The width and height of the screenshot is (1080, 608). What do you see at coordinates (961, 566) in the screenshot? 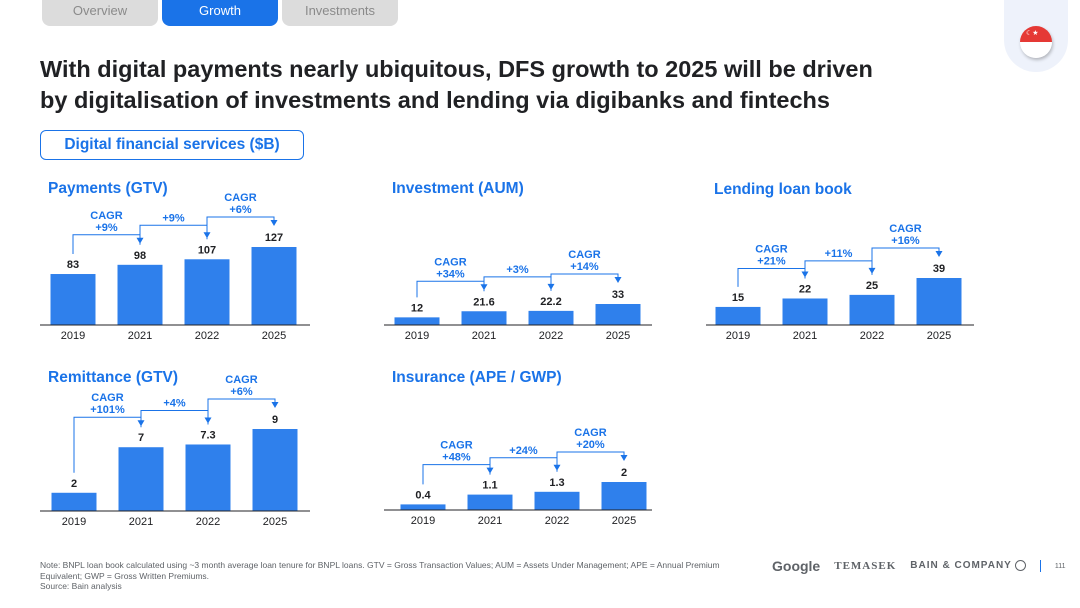
I see `bain-logo-text: BAIN & COMPANY` at bounding box center [961, 566].